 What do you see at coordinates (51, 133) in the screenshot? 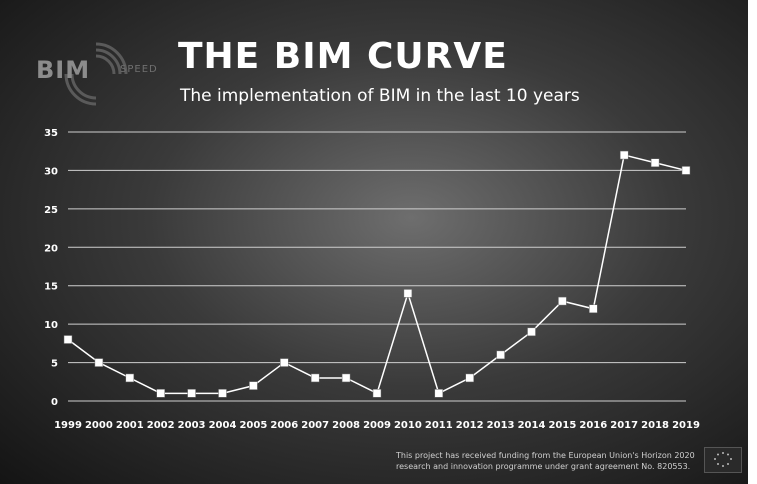
I see `y-tick-label: 35` at bounding box center [51, 133].